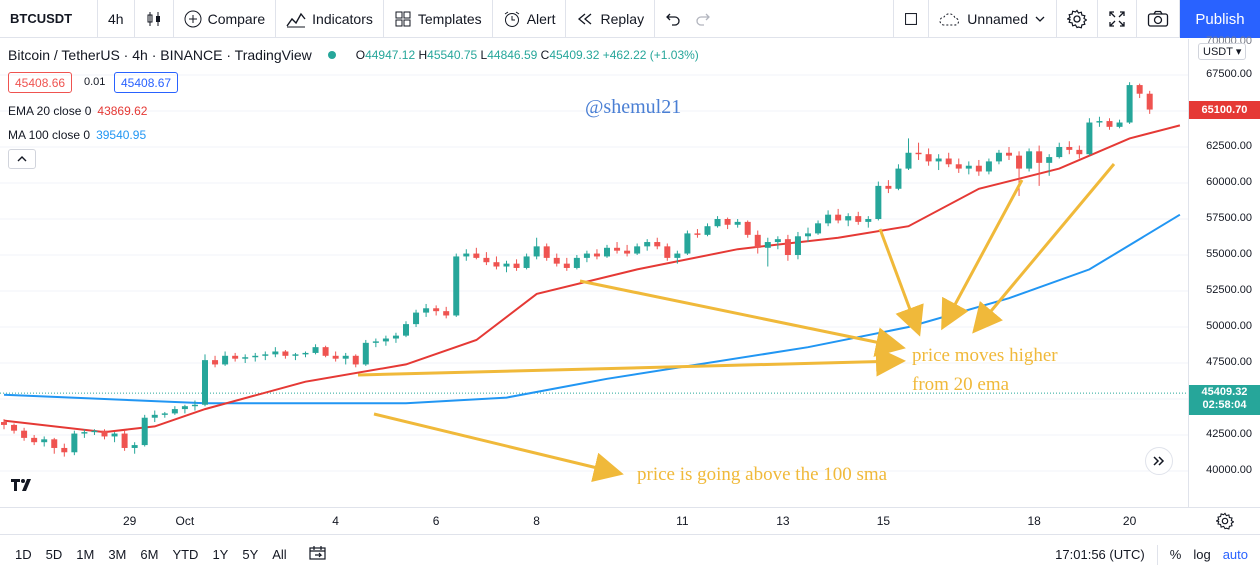 Image resolution: width=1260 pixels, height=573 pixels. Describe the element at coordinates (318, 554) in the screenshot. I see `goto-date-button` at that location.